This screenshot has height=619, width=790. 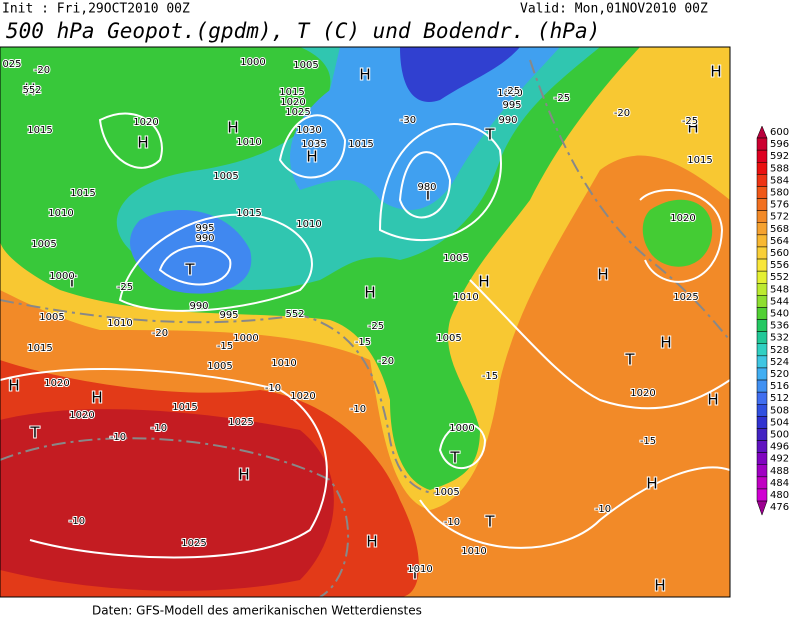 What do you see at coordinates (779, 362) in the screenshot?
I see `colorbar-label: 524` at bounding box center [779, 362].